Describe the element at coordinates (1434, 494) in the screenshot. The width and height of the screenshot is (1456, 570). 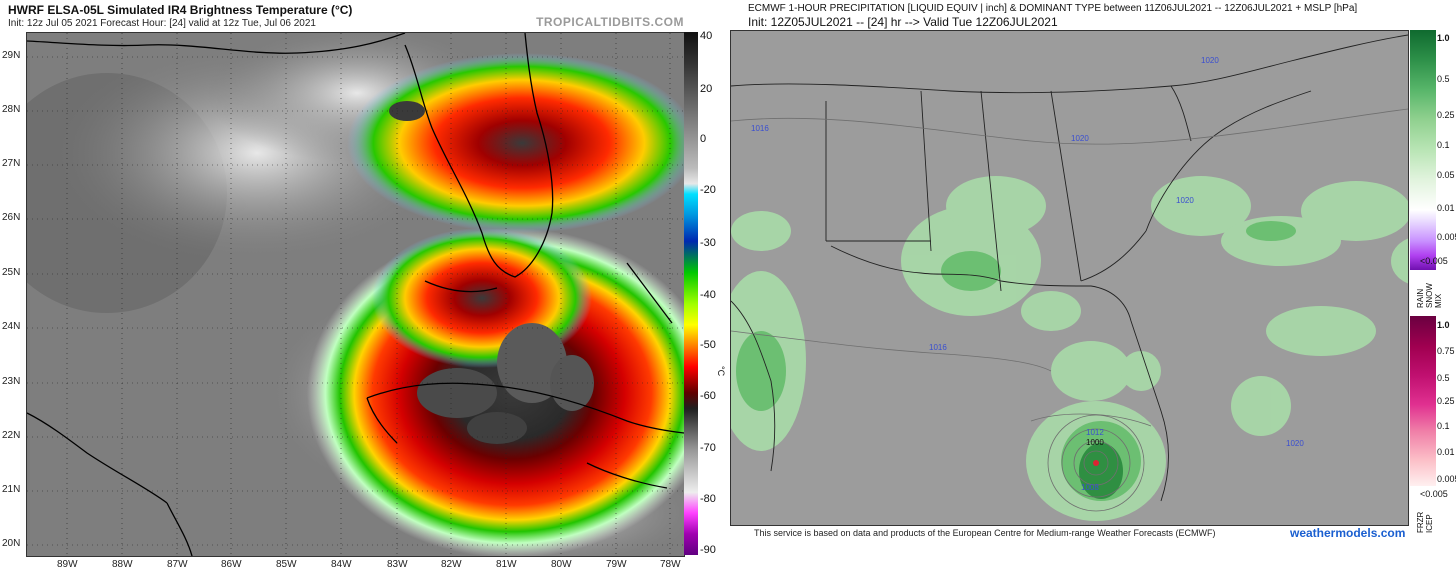
I see `frzr-scale-below: <0.005` at that location.